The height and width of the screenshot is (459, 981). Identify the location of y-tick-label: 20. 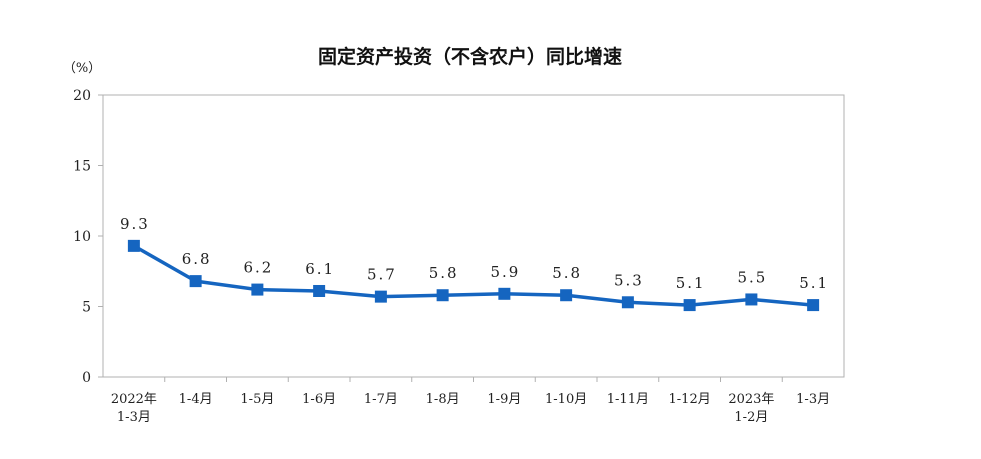
(82, 96).